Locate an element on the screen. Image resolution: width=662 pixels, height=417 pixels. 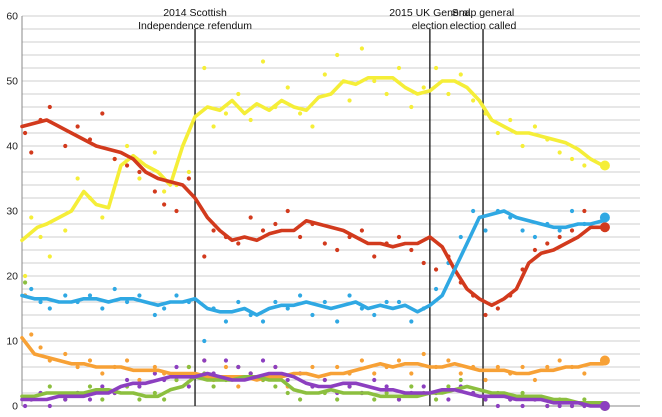
y-tick-label: 20 is located at coordinates (12, 277).